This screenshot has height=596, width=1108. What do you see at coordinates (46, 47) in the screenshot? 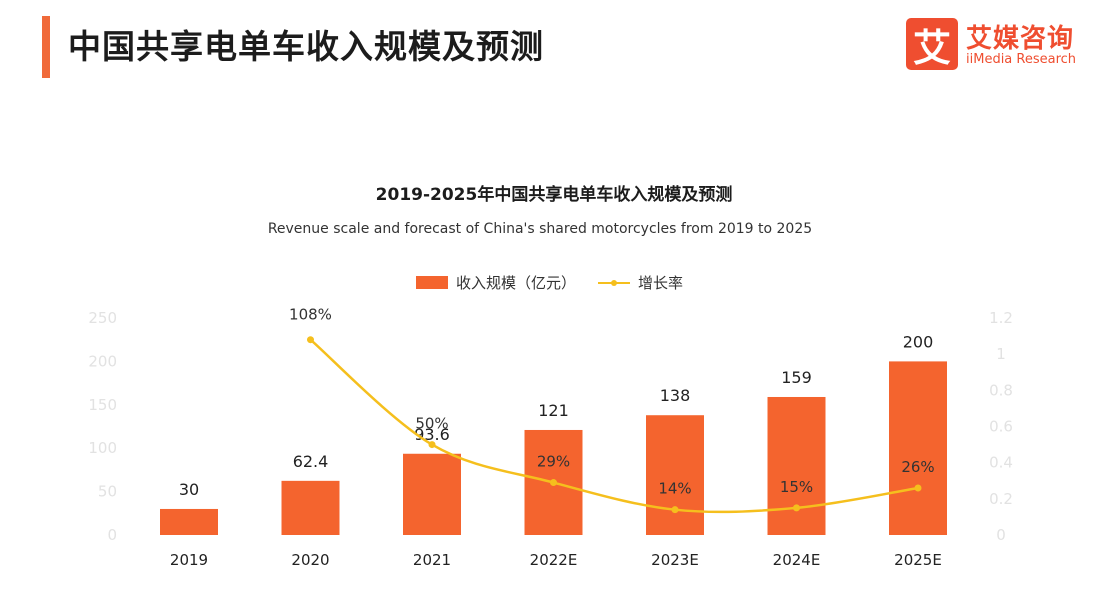
I see `title-accent-bar` at bounding box center [46, 47].